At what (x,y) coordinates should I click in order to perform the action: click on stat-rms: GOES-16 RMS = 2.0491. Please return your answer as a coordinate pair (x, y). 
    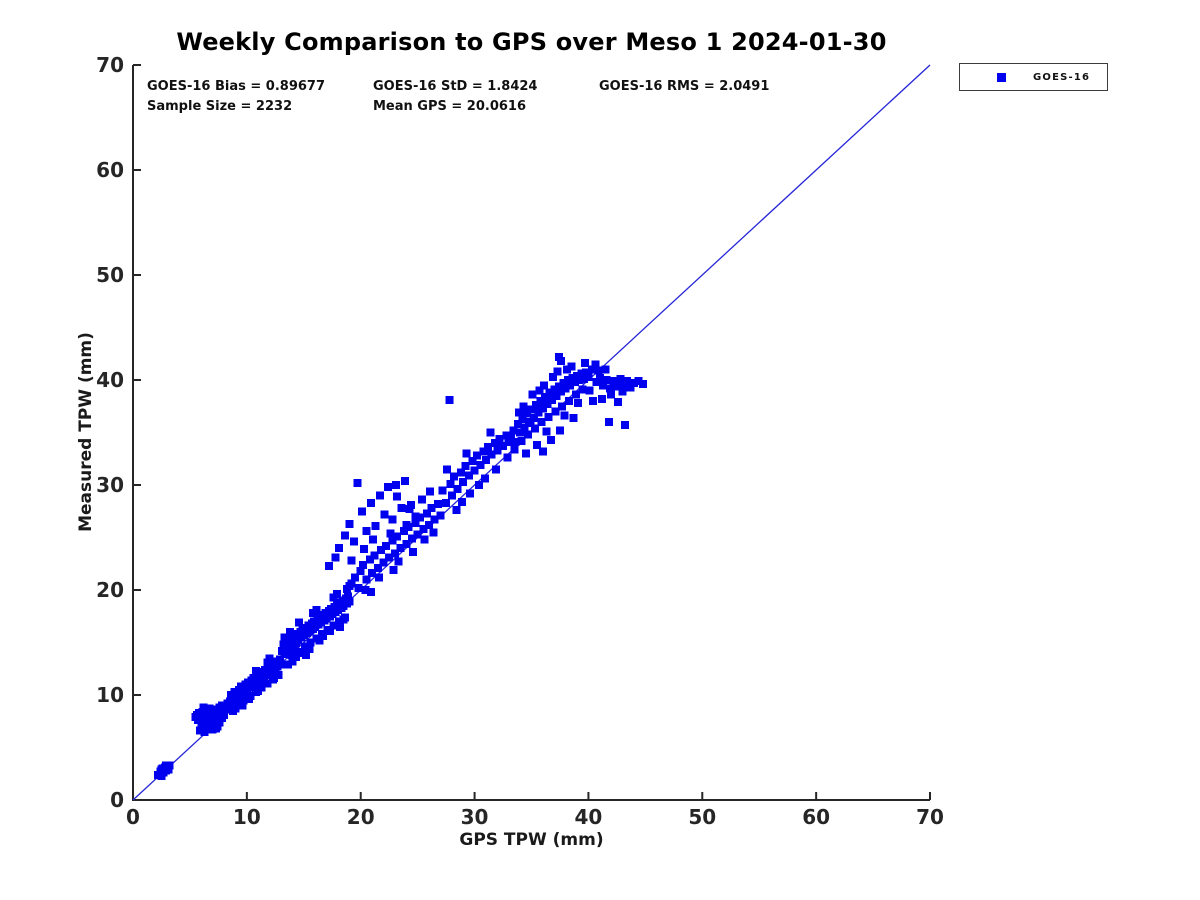
    Looking at the image, I should click on (684, 86).